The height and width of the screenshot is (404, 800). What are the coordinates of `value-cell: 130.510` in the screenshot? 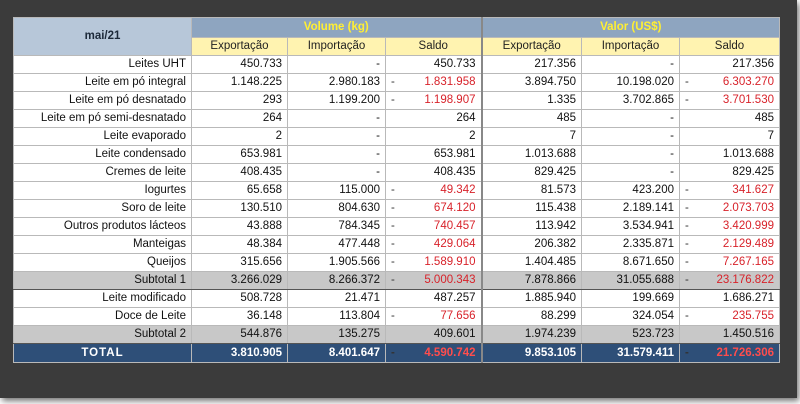 It's located at (239, 208).